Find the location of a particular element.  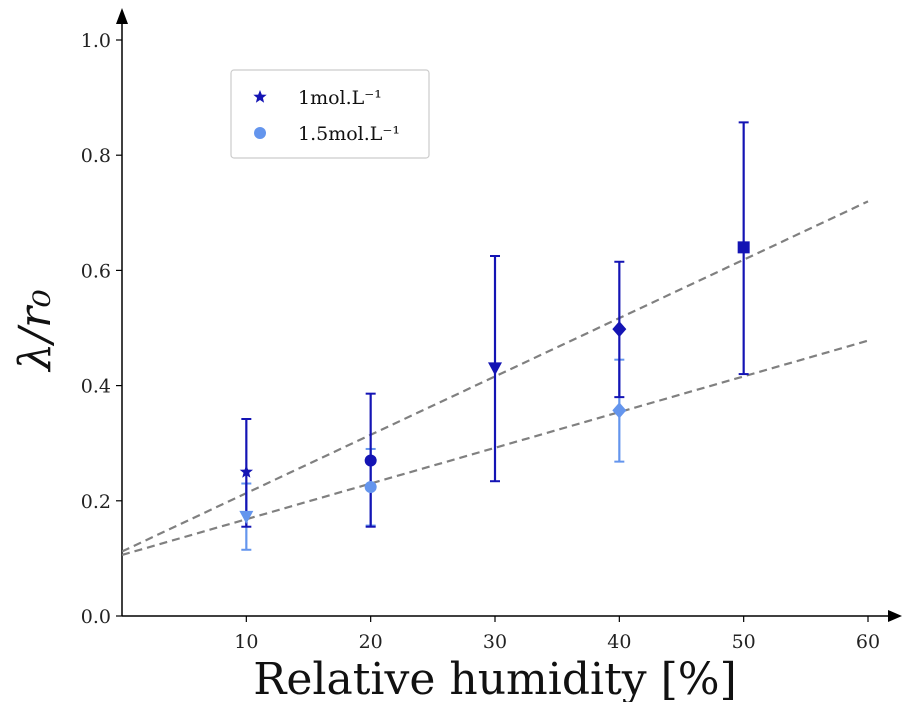

y-tick-label: 0.8 is located at coordinates (96, 156).